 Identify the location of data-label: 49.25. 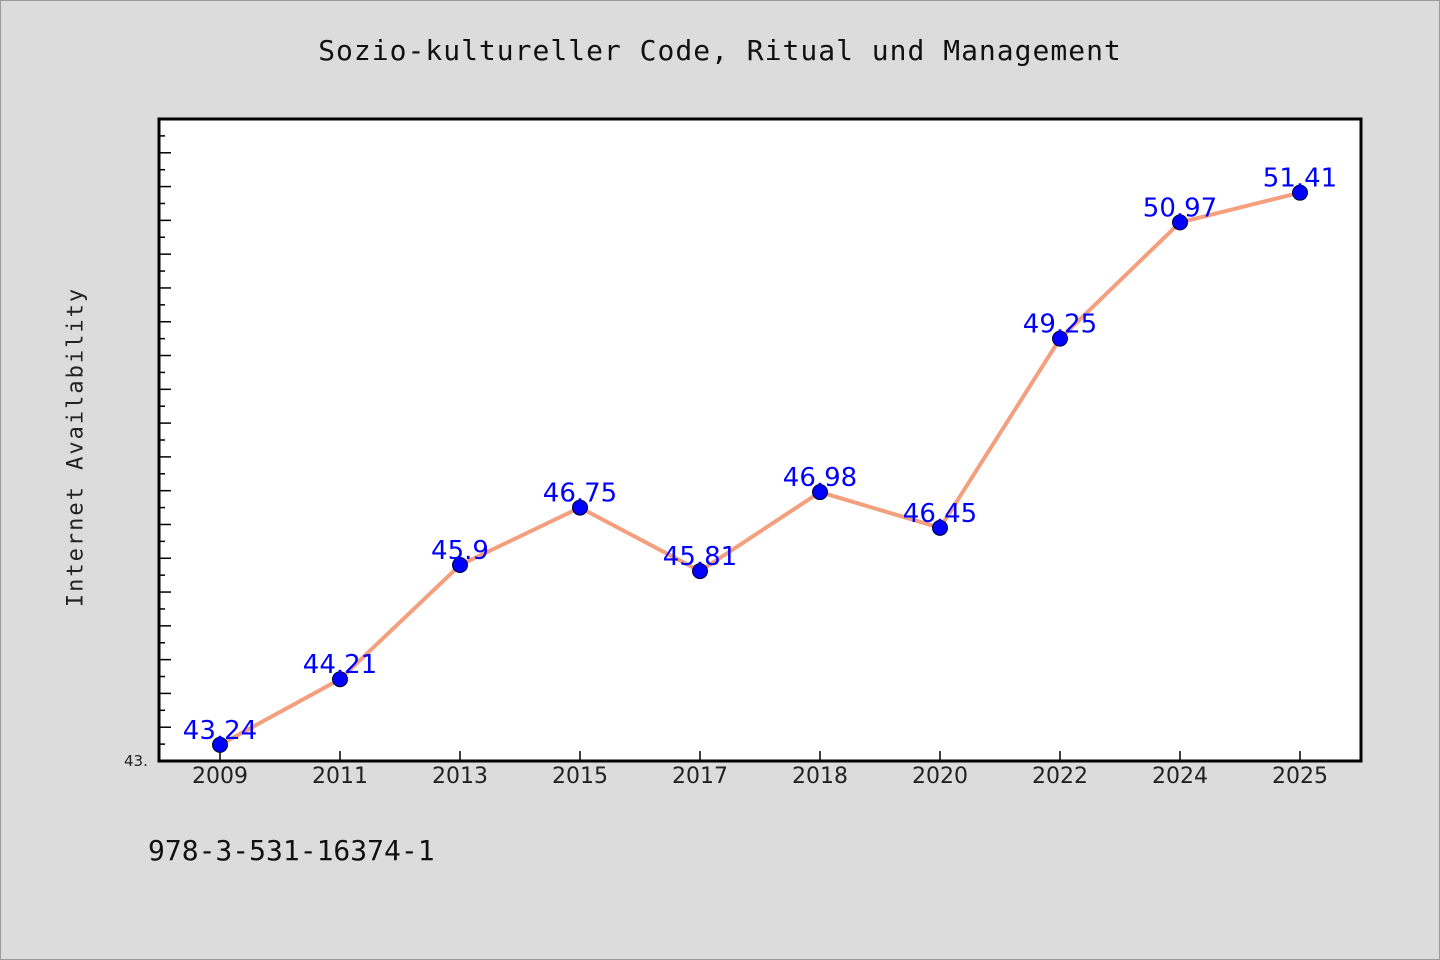
(1060, 325).